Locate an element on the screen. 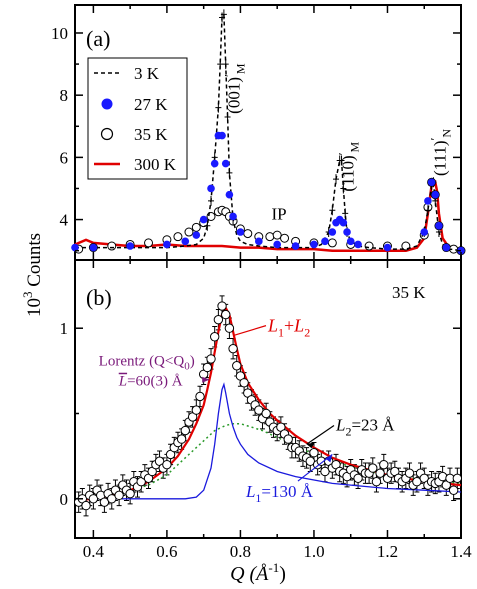 This screenshot has width=477, height=589. panel-a-annotations: (001)′M(110)′M (111)′NIP is located at coordinates (338, 143).